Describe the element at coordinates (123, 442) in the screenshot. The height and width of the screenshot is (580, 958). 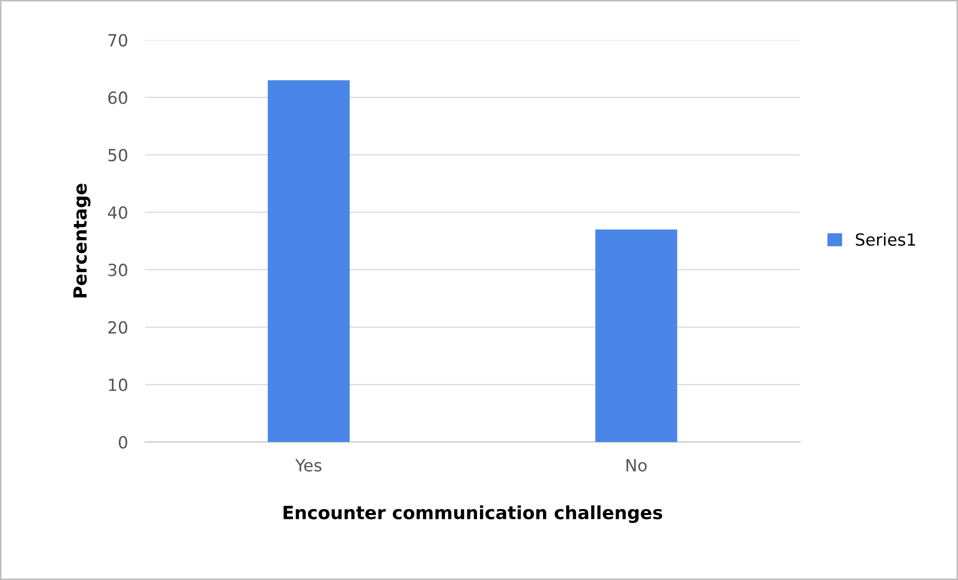
I see `y-tick-label: 0` at that location.